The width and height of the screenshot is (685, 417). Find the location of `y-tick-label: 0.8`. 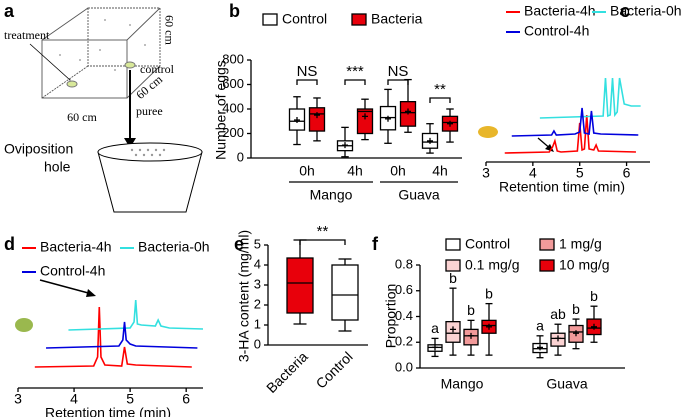

y-tick-label: 0.8 is located at coordinates (404, 263).